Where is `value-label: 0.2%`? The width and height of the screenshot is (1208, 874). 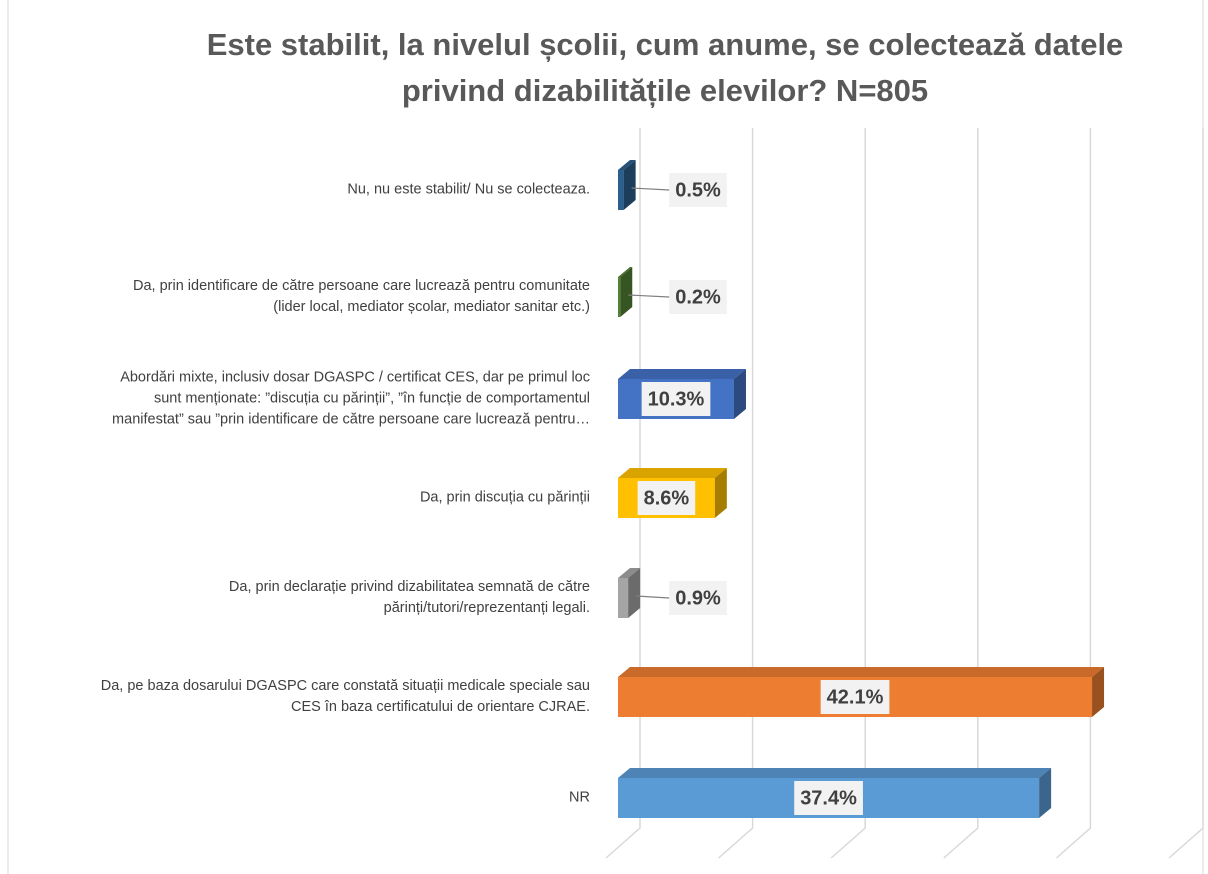
value-label: 0.2% is located at coordinates (698, 297).